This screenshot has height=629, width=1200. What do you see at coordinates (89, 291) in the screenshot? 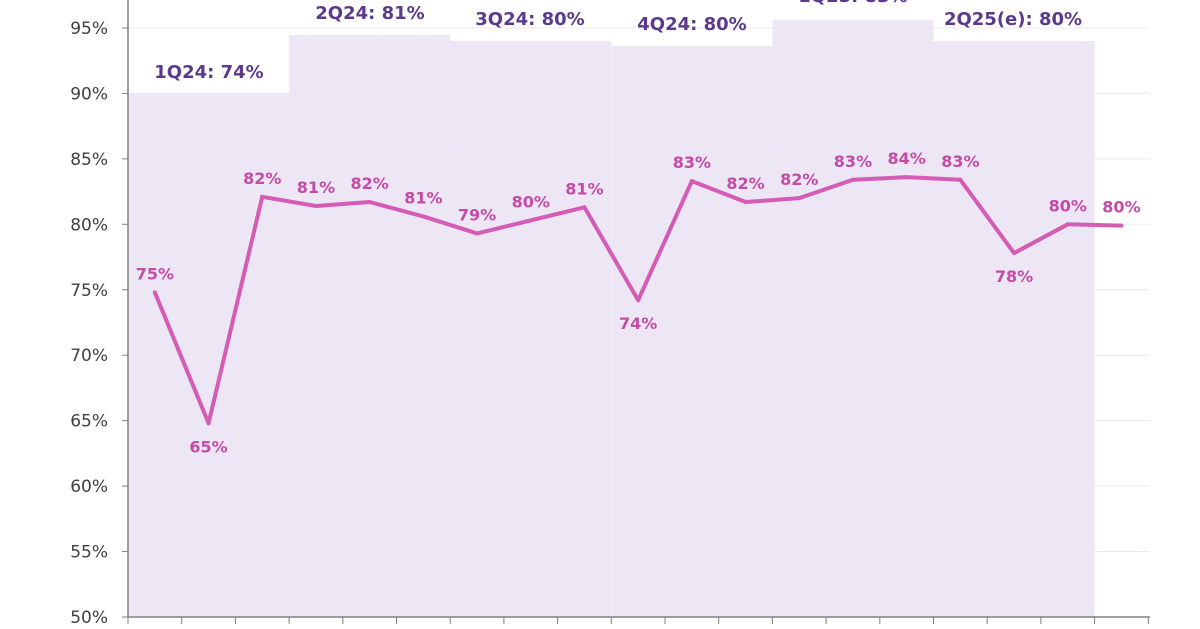
I see `y-tick-label: 75%` at bounding box center [89, 291].